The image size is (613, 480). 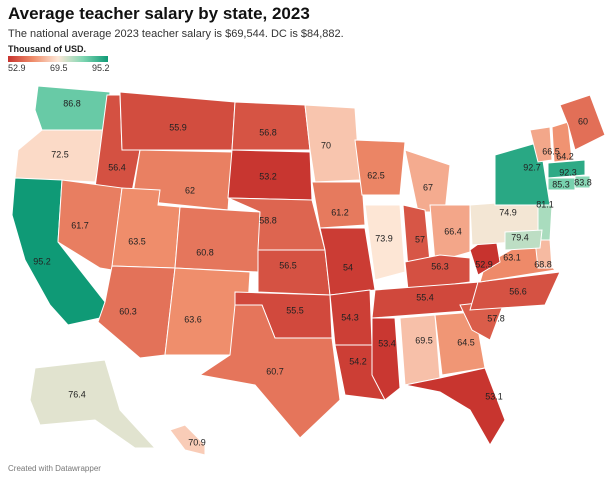 What do you see at coordinates (376, 175) in the screenshot?
I see `state-value-label-wi: 62.5` at bounding box center [376, 175].